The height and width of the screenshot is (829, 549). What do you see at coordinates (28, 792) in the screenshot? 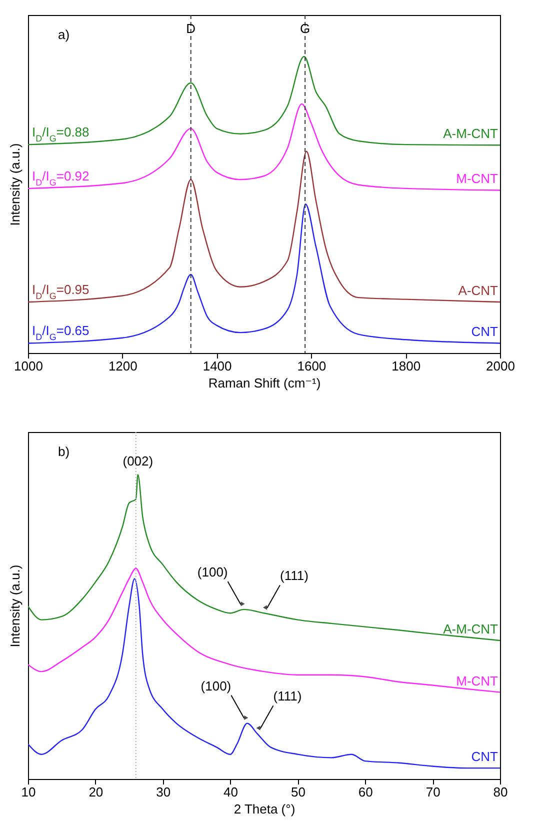
I see `x-tick-label: 10` at bounding box center [28, 792].